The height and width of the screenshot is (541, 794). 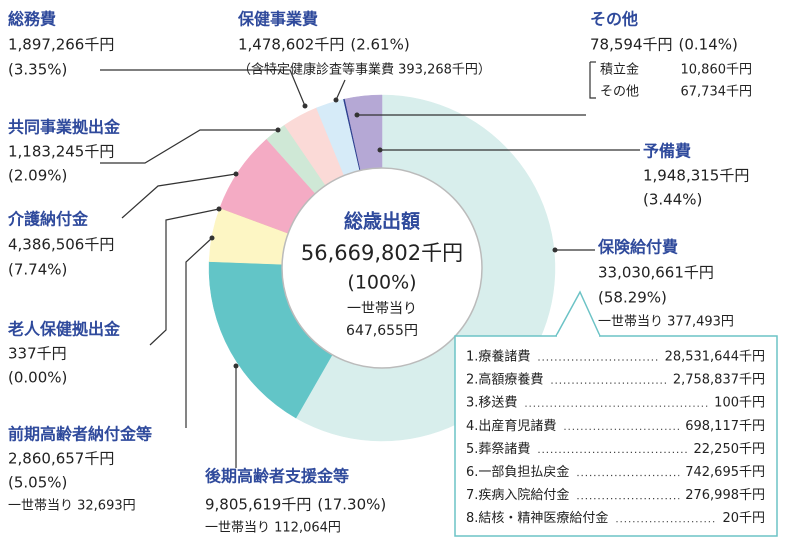 What do you see at coordinates (37, 483) in the screenshot?
I see `percent-label: (5.05%)` at bounding box center [37, 483].